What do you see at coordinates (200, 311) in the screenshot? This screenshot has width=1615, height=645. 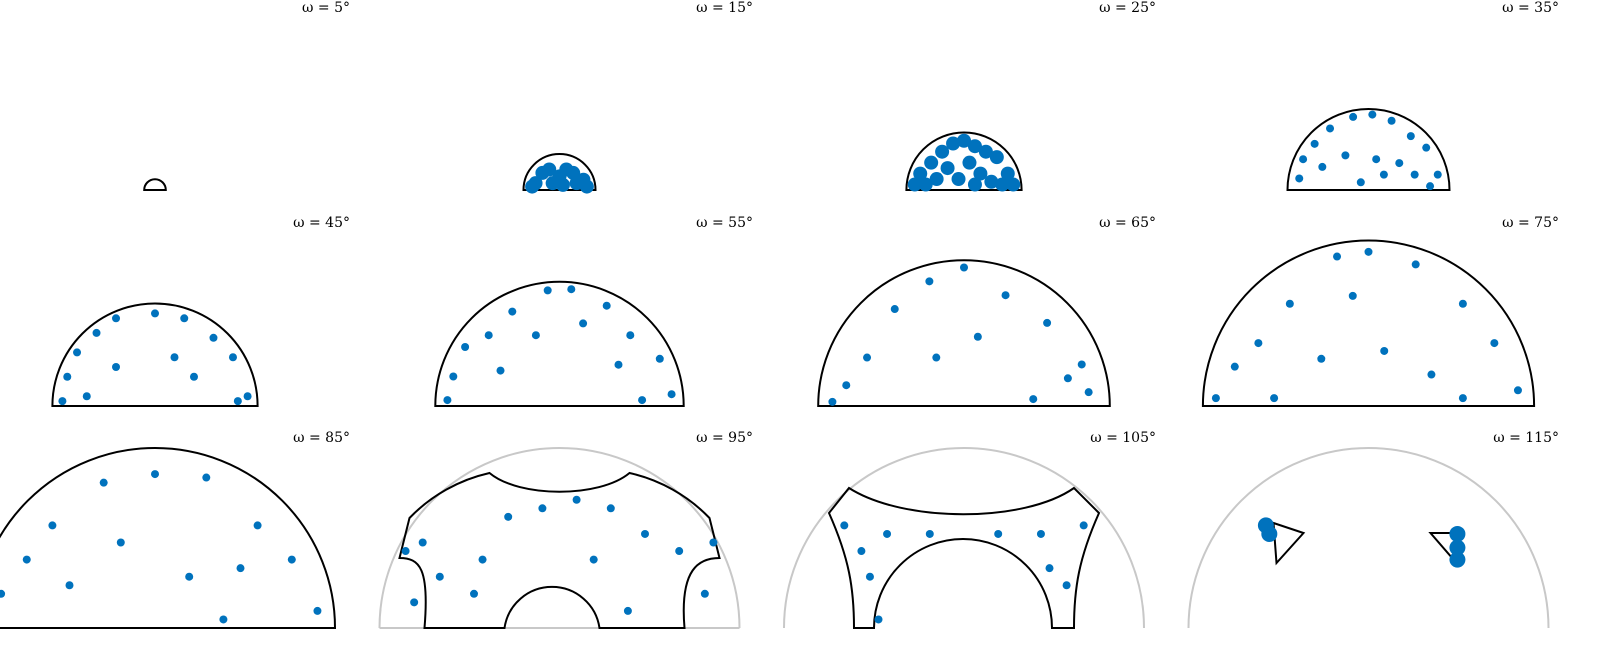 I see `panel-omega-45: ω = 45°` at bounding box center [200, 311].